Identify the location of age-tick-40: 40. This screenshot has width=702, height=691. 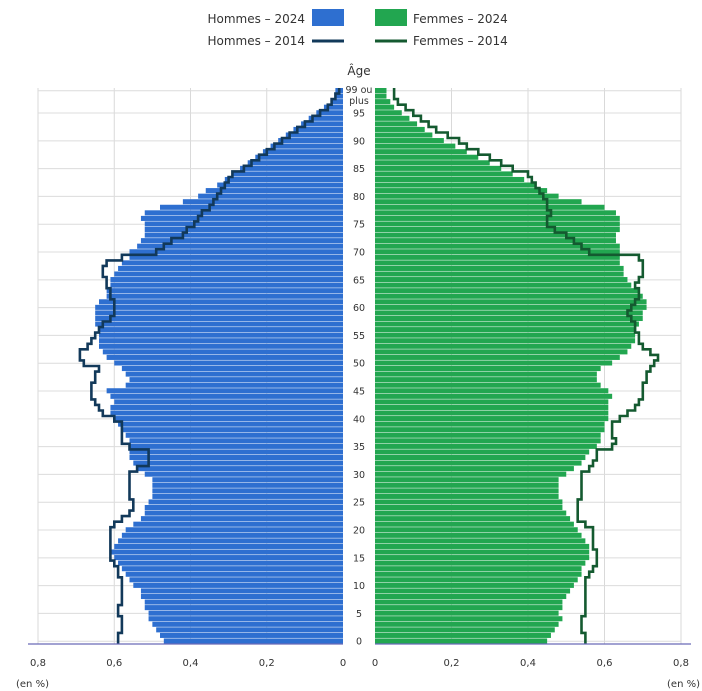
(359, 419).